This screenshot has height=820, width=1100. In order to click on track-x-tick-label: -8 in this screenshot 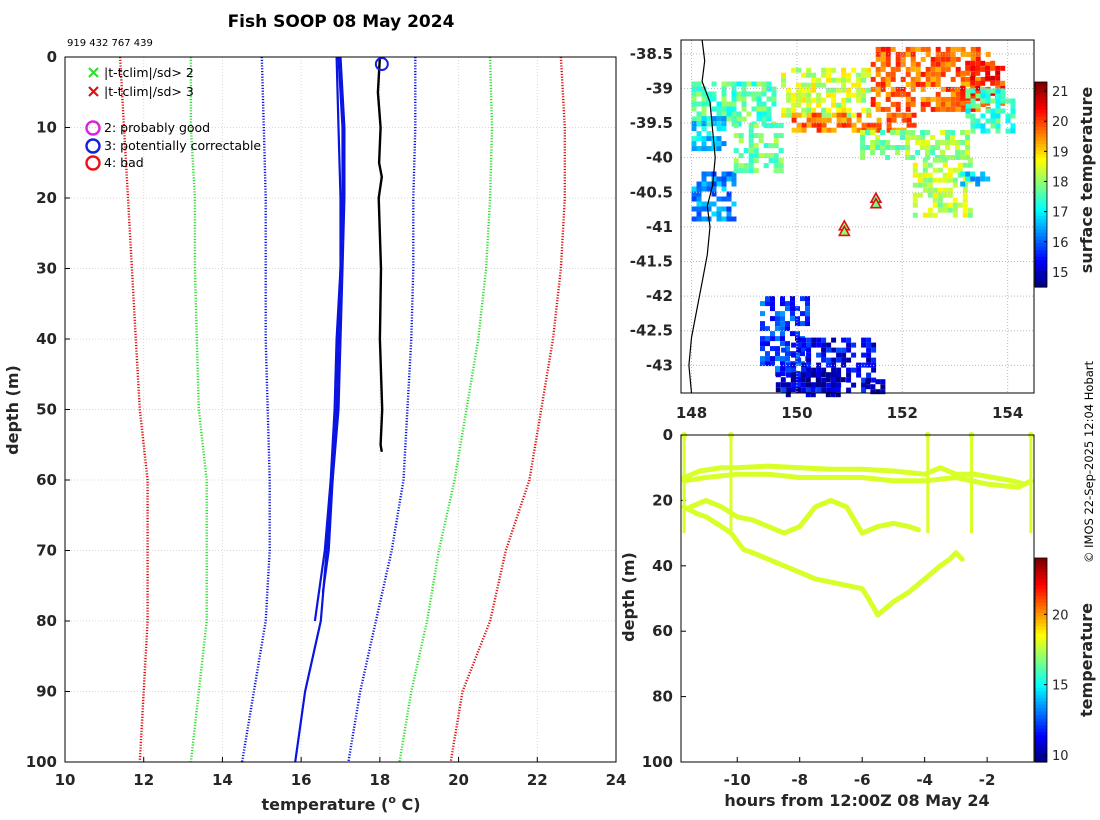, I will do `click(799, 780)`.